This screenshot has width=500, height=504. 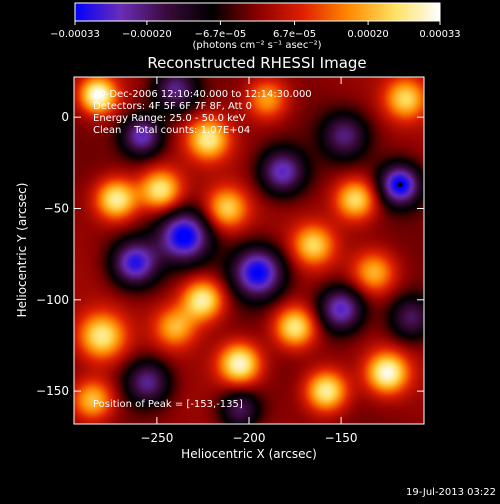 What do you see at coordinates (169, 118) in the screenshot?
I see `info-energy: Energy Range: 25.0 - 50.0 keV` at bounding box center [169, 118].